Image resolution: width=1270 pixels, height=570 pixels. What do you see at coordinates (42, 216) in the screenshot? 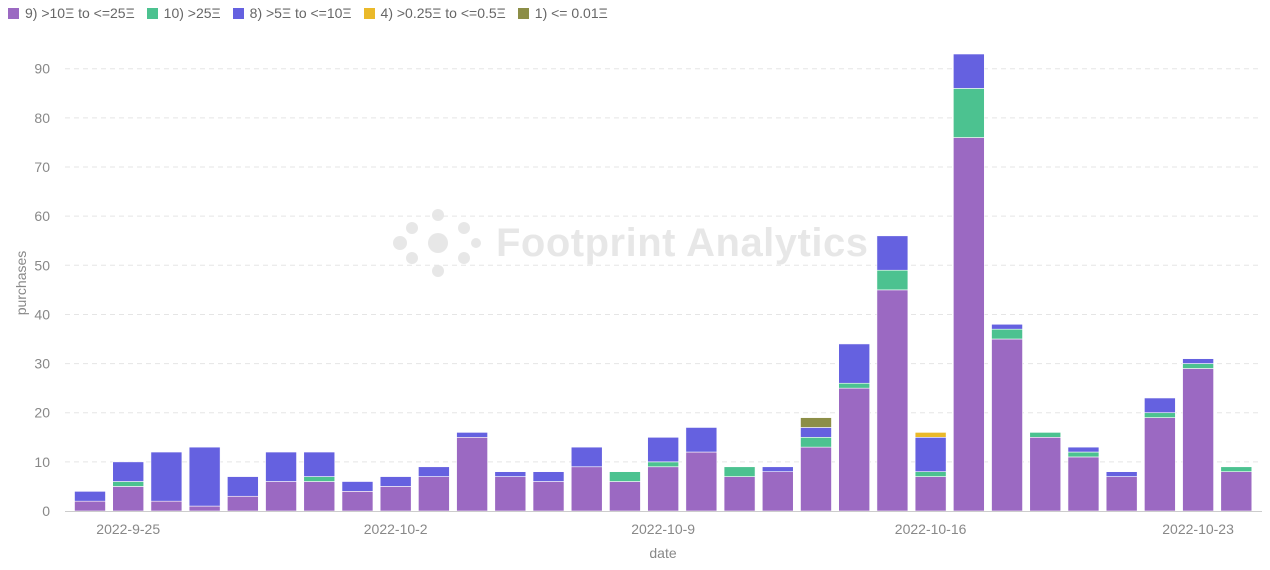
I see `y-tick-label: 60` at bounding box center [42, 216].